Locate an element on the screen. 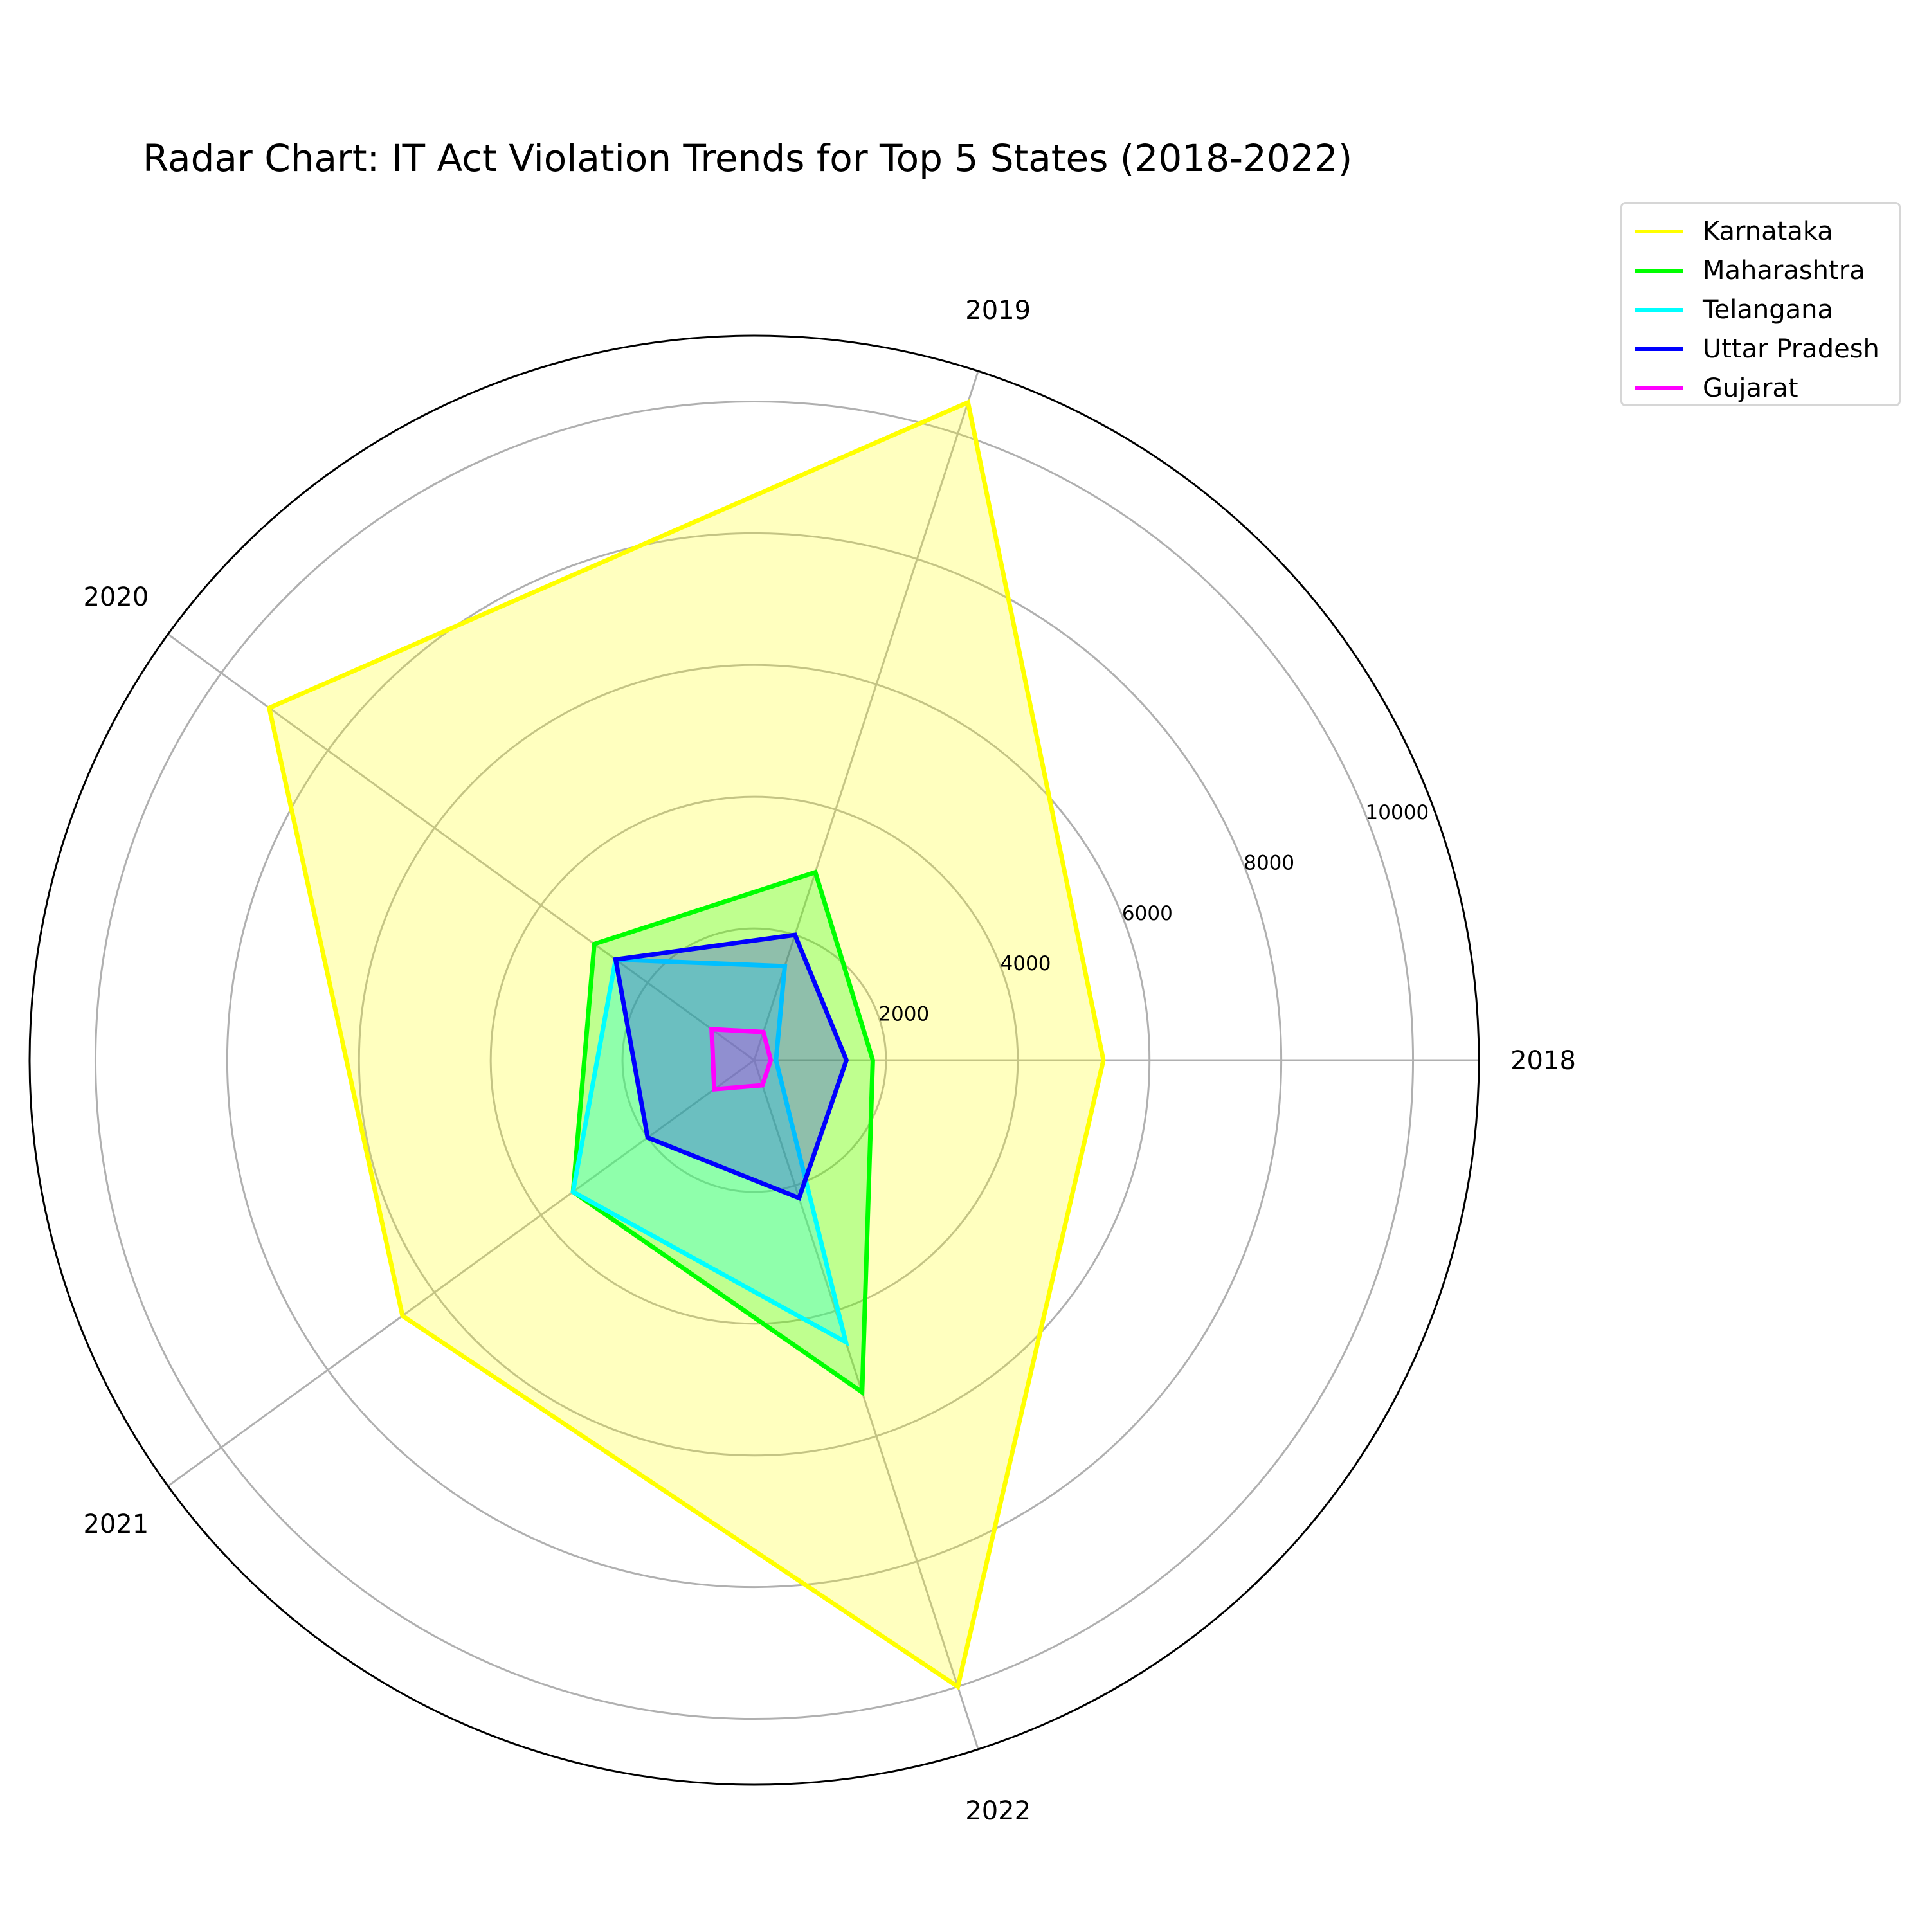  legend-item: Telangana is located at coordinates (1767, 309).